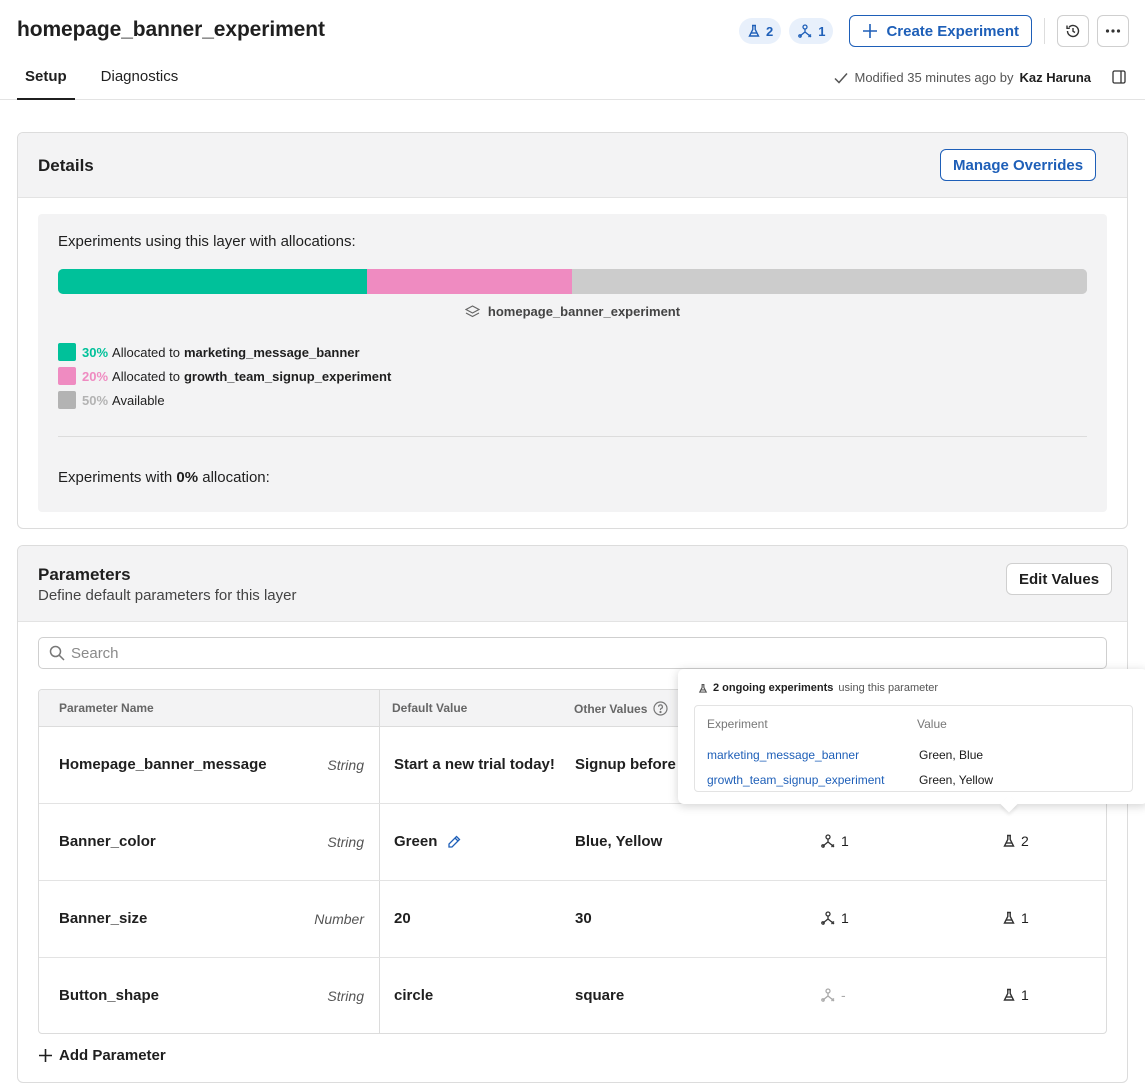  Describe the element at coordinates (843, 995) in the screenshot. I see `holdouts-count: -` at that location.